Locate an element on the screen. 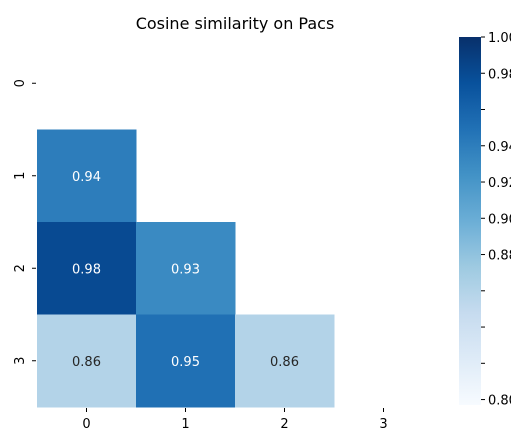 The width and height of the screenshot is (511, 441). cell-value-label: 0.98 is located at coordinates (86, 269).